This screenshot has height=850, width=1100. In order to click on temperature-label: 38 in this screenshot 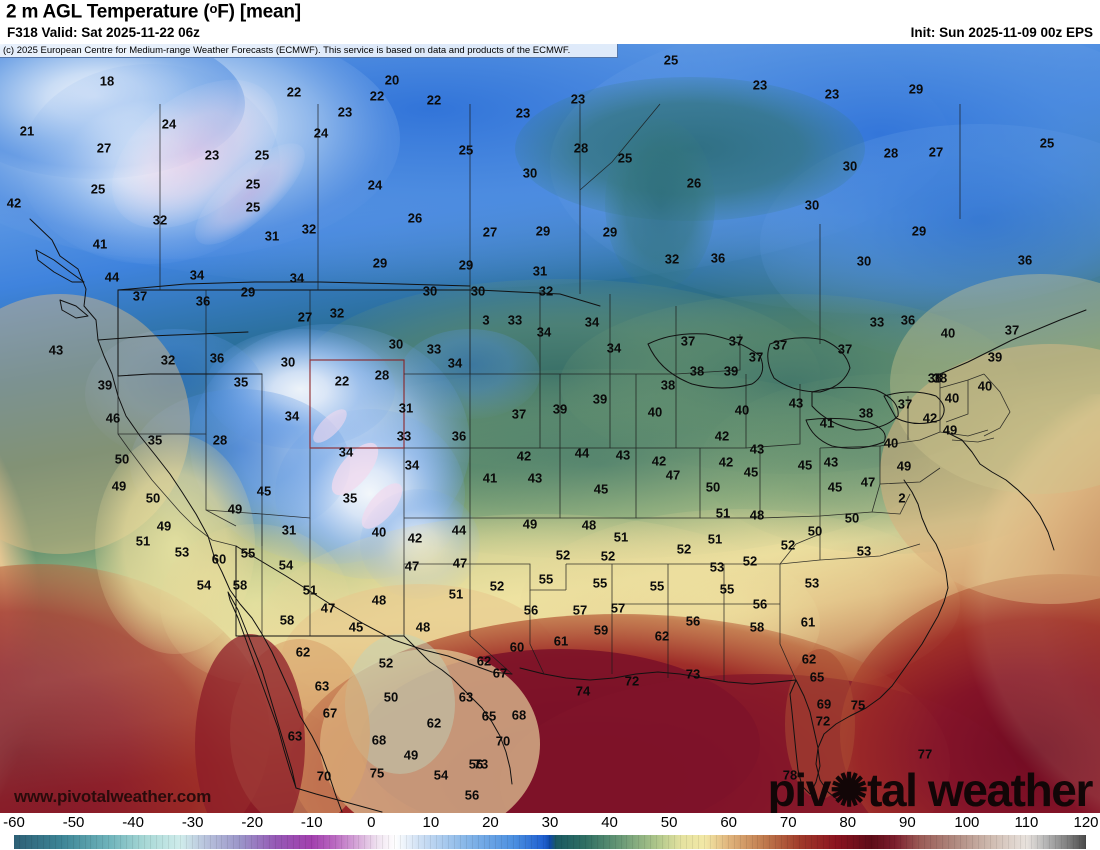, I will do `click(935, 378)`.